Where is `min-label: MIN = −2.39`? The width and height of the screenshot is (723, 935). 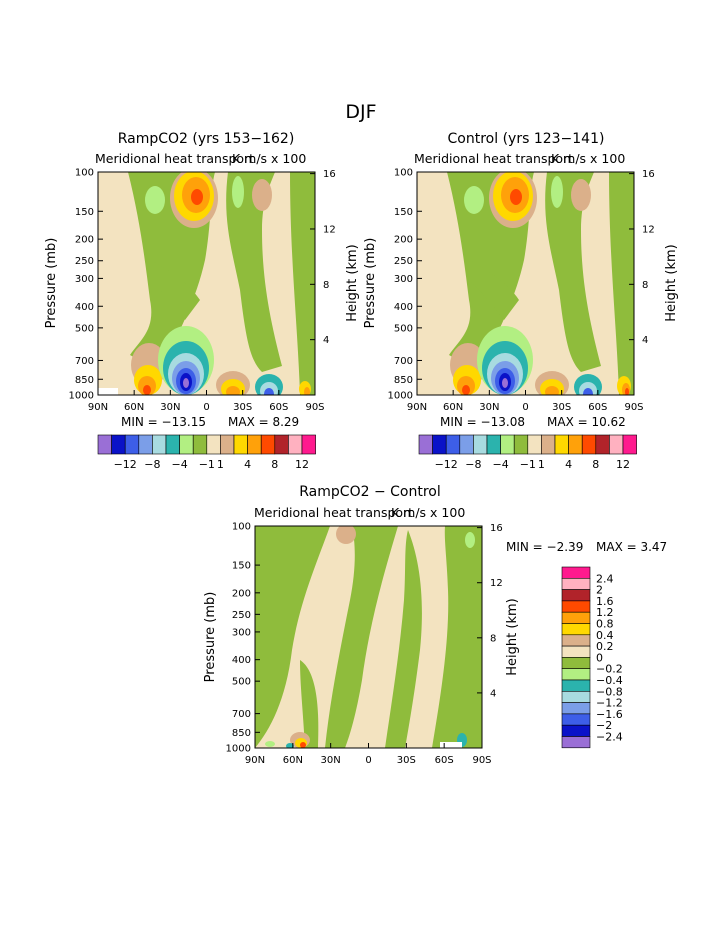 min-label: MIN = −2.39 is located at coordinates (544, 547).